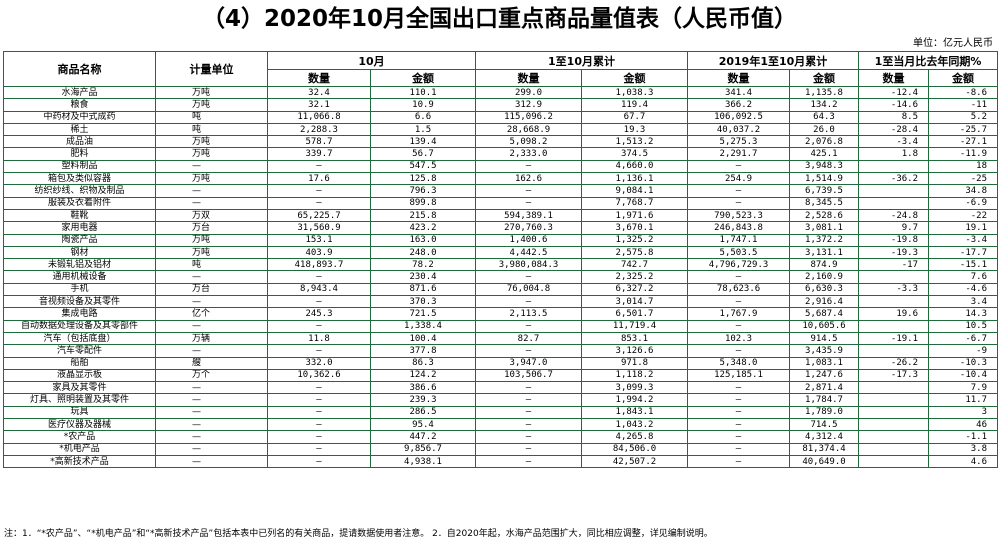  Describe the element at coordinates (528, 228) in the screenshot. I see `cell-ytd-qty: 270,760.3` at that location.